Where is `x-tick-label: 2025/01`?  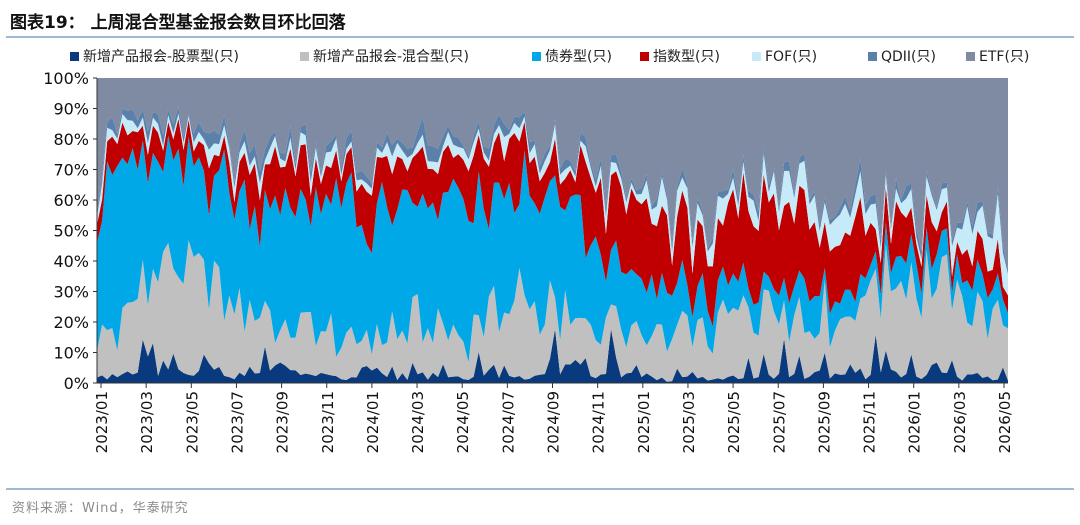 x-tick-label: 2025/01 is located at coordinates (644, 422).